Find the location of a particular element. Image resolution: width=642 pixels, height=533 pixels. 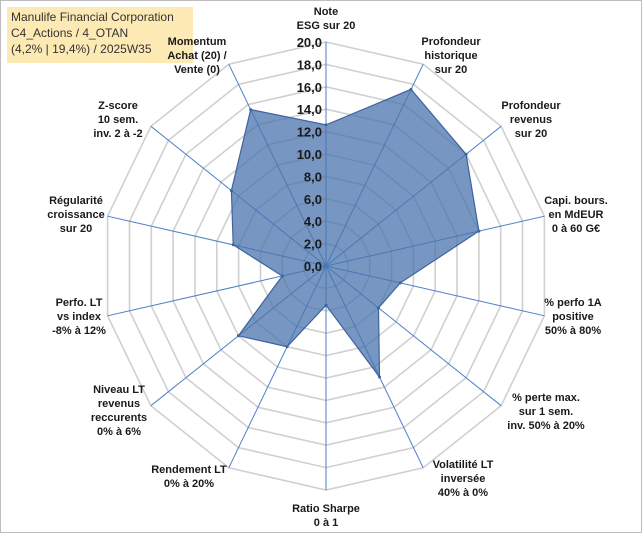

axis-label-13: Momentum Achat (20) / Vente (0) is located at coordinates (196, 56).